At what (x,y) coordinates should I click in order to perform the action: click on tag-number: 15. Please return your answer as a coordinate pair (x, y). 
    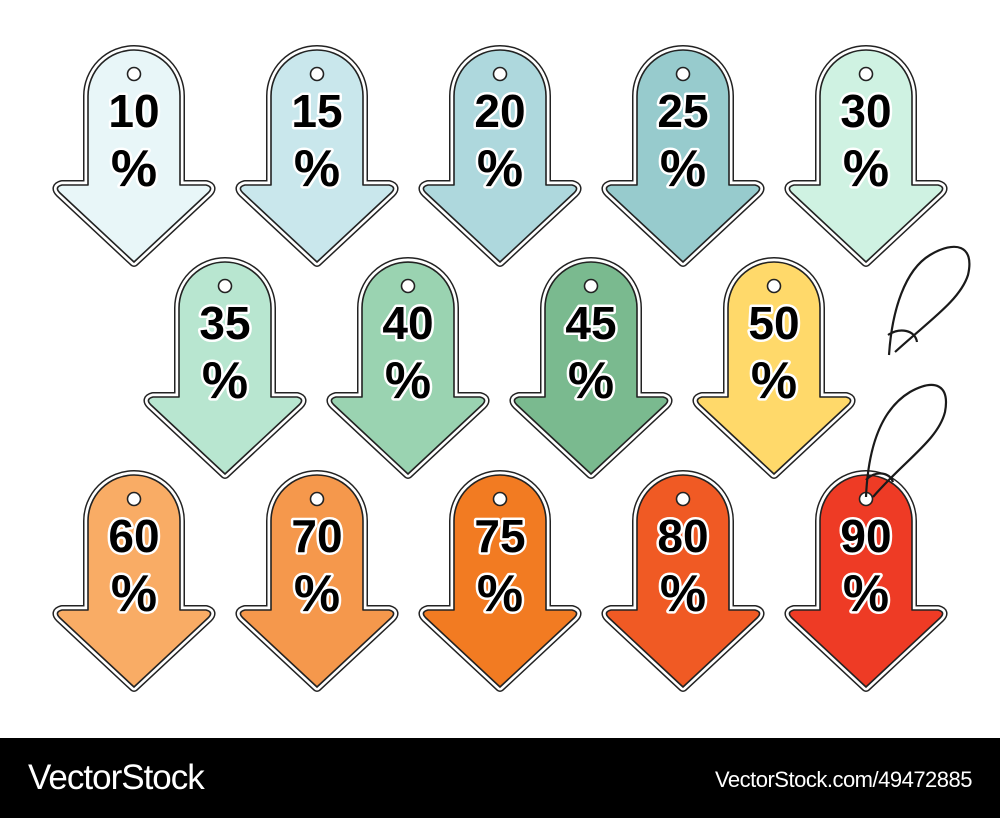
    Looking at the image, I should click on (316, 111).